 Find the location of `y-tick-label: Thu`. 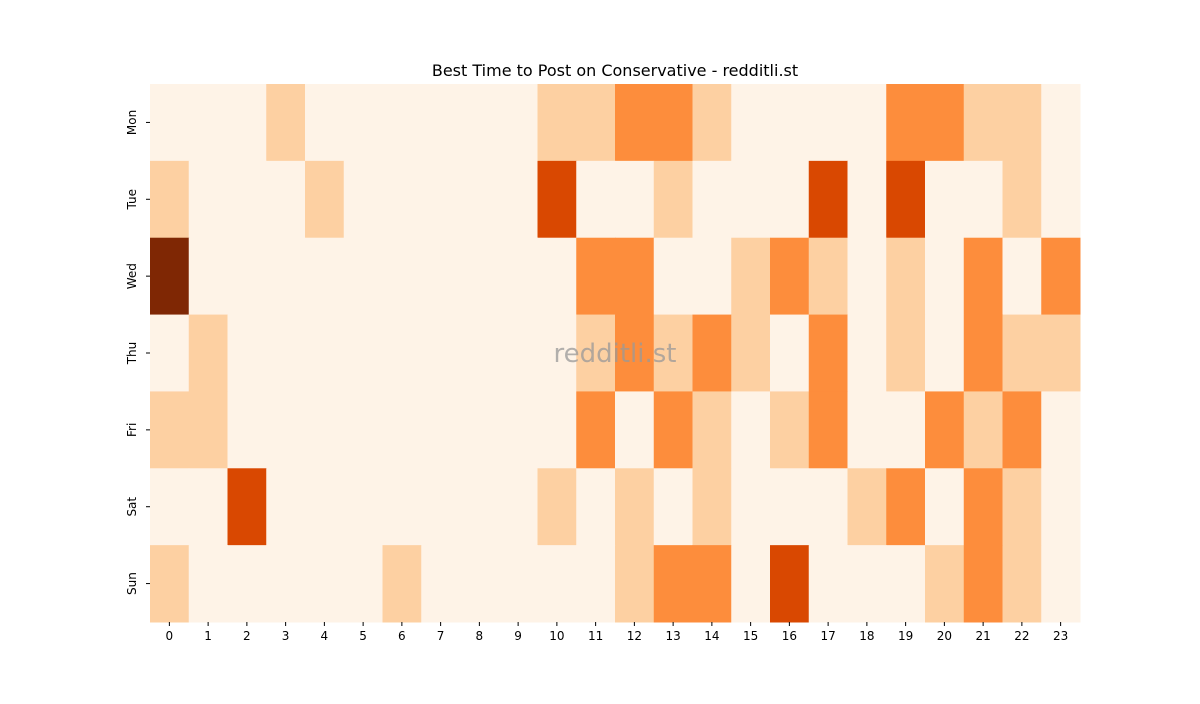

y-tick-label: Thu is located at coordinates (132, 354).